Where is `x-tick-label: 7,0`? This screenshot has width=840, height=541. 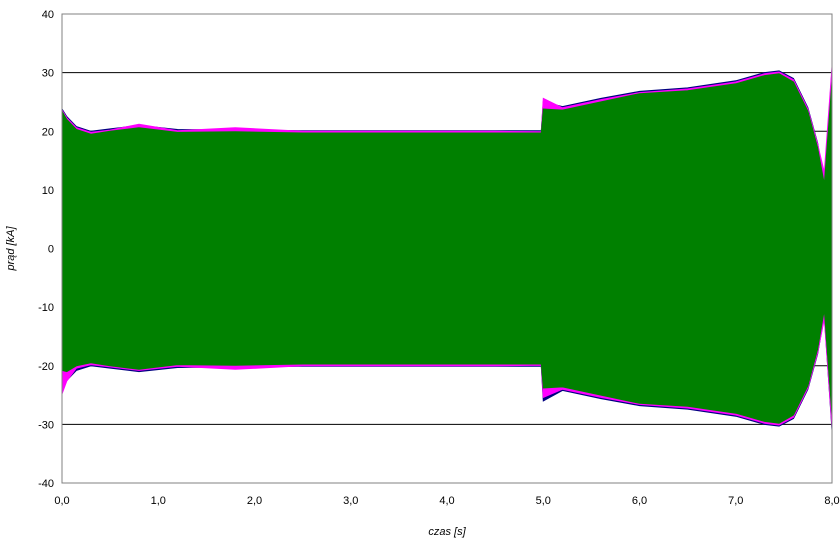 x-tick-label: 7,0 is located at coordinates (735, 501).